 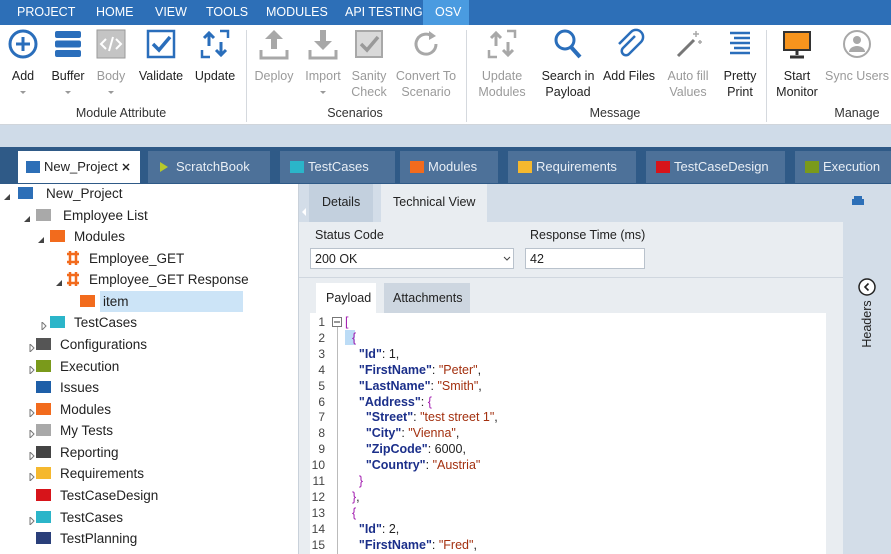 What do you see at coordinates (384, 12) in the screenshot?
I see `menu-tab: API TESTING` at bounding box center [384, 12].